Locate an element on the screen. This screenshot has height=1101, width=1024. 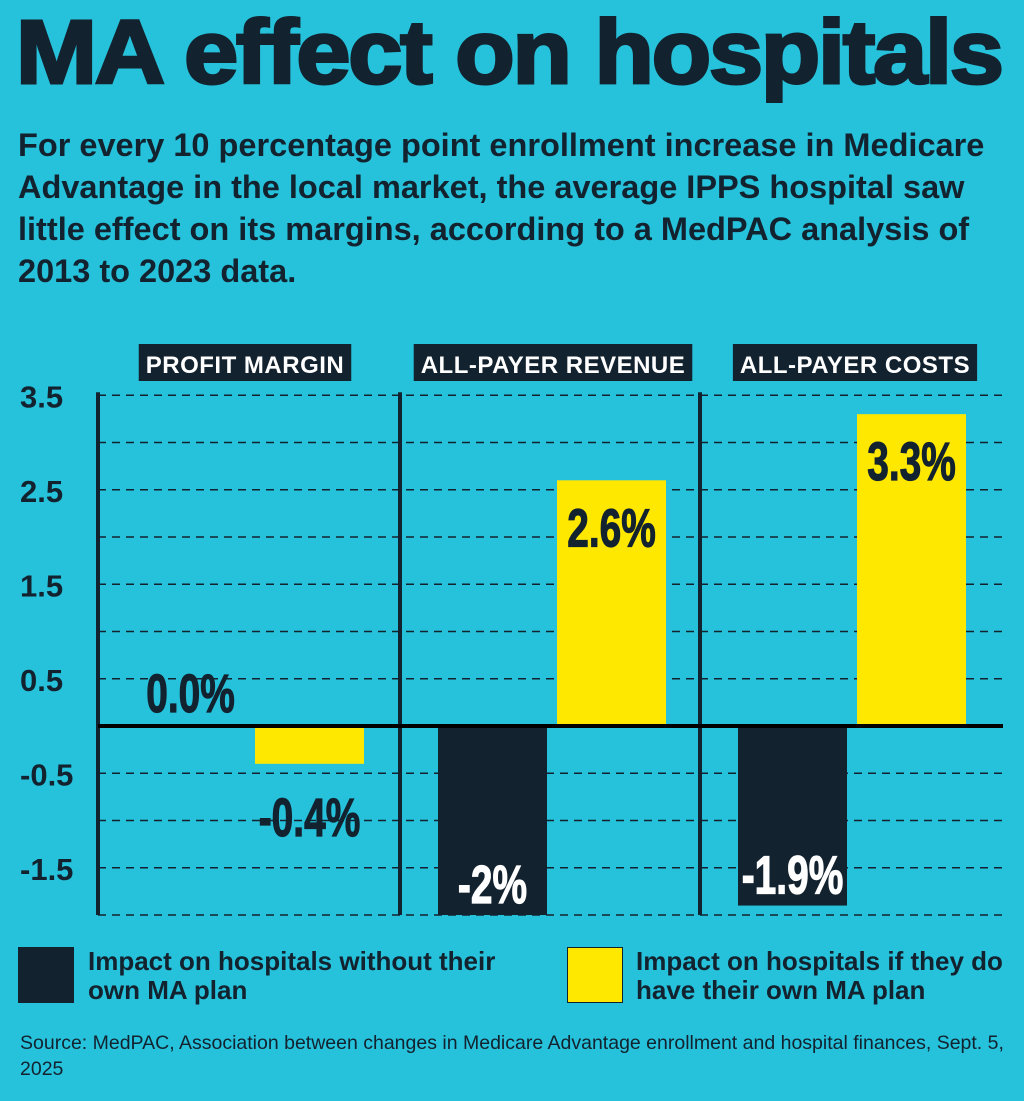
panel-header: ALL-PAYER COSTS is located at coordinates (855, 362).